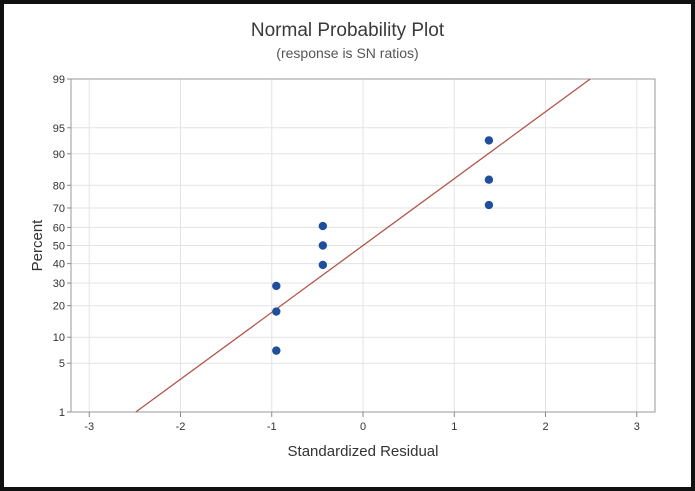 This screenshot has height=491, width=695. What do you see at coordinates (363, 451) in the screenshot?
I see `x-axis-label: Standardized Residual` at bounding box center [363, 451].